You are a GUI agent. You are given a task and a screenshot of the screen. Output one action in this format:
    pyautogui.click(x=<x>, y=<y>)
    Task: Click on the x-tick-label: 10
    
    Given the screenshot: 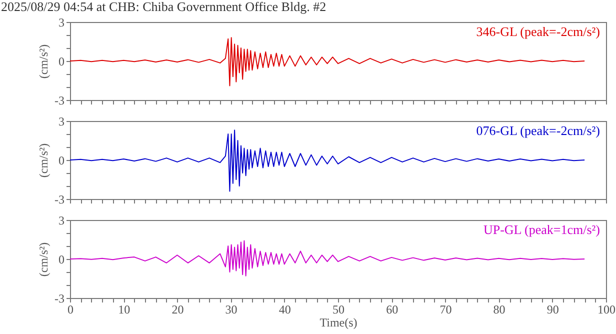 What is the action you would take?
    pyautogui.click(x=124, y=309)
    